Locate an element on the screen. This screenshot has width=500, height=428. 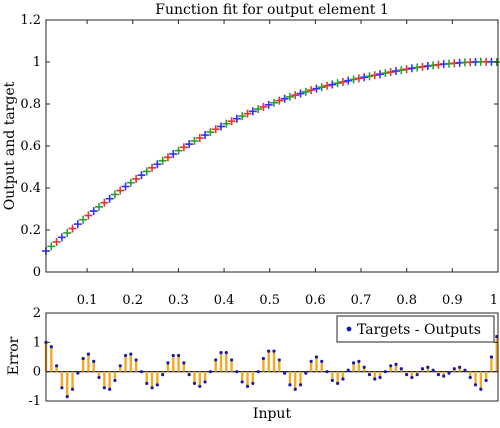
chart-title: Function fit for output element 1 is located at coordinates (272, 10).